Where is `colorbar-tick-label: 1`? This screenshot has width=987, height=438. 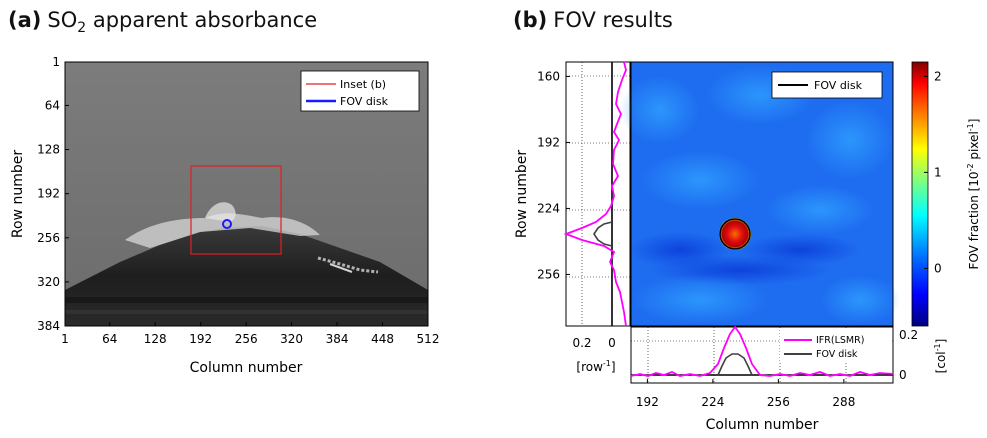
colorbar-tick-label: 1 is located at coordinates (938, 172).